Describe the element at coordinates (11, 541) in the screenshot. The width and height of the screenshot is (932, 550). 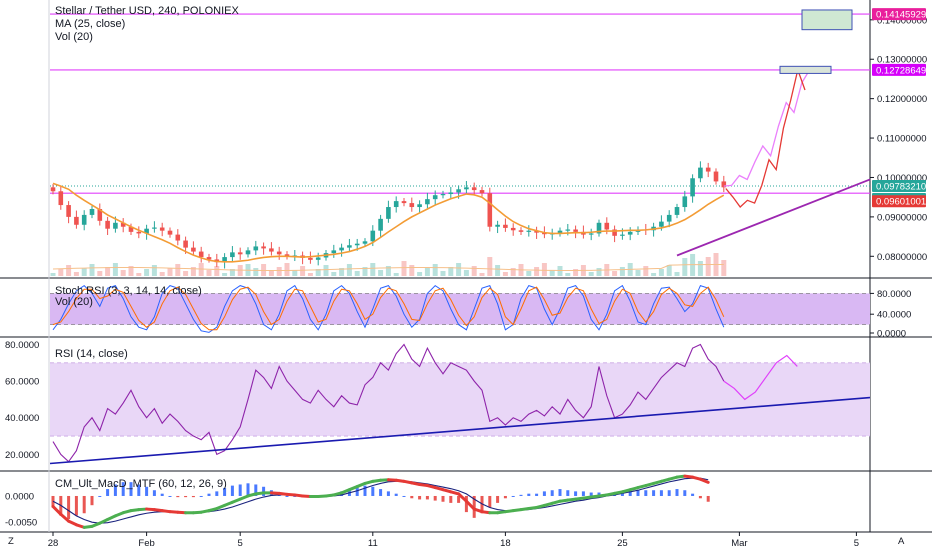
I see `corner-left-label: Z` at that location.